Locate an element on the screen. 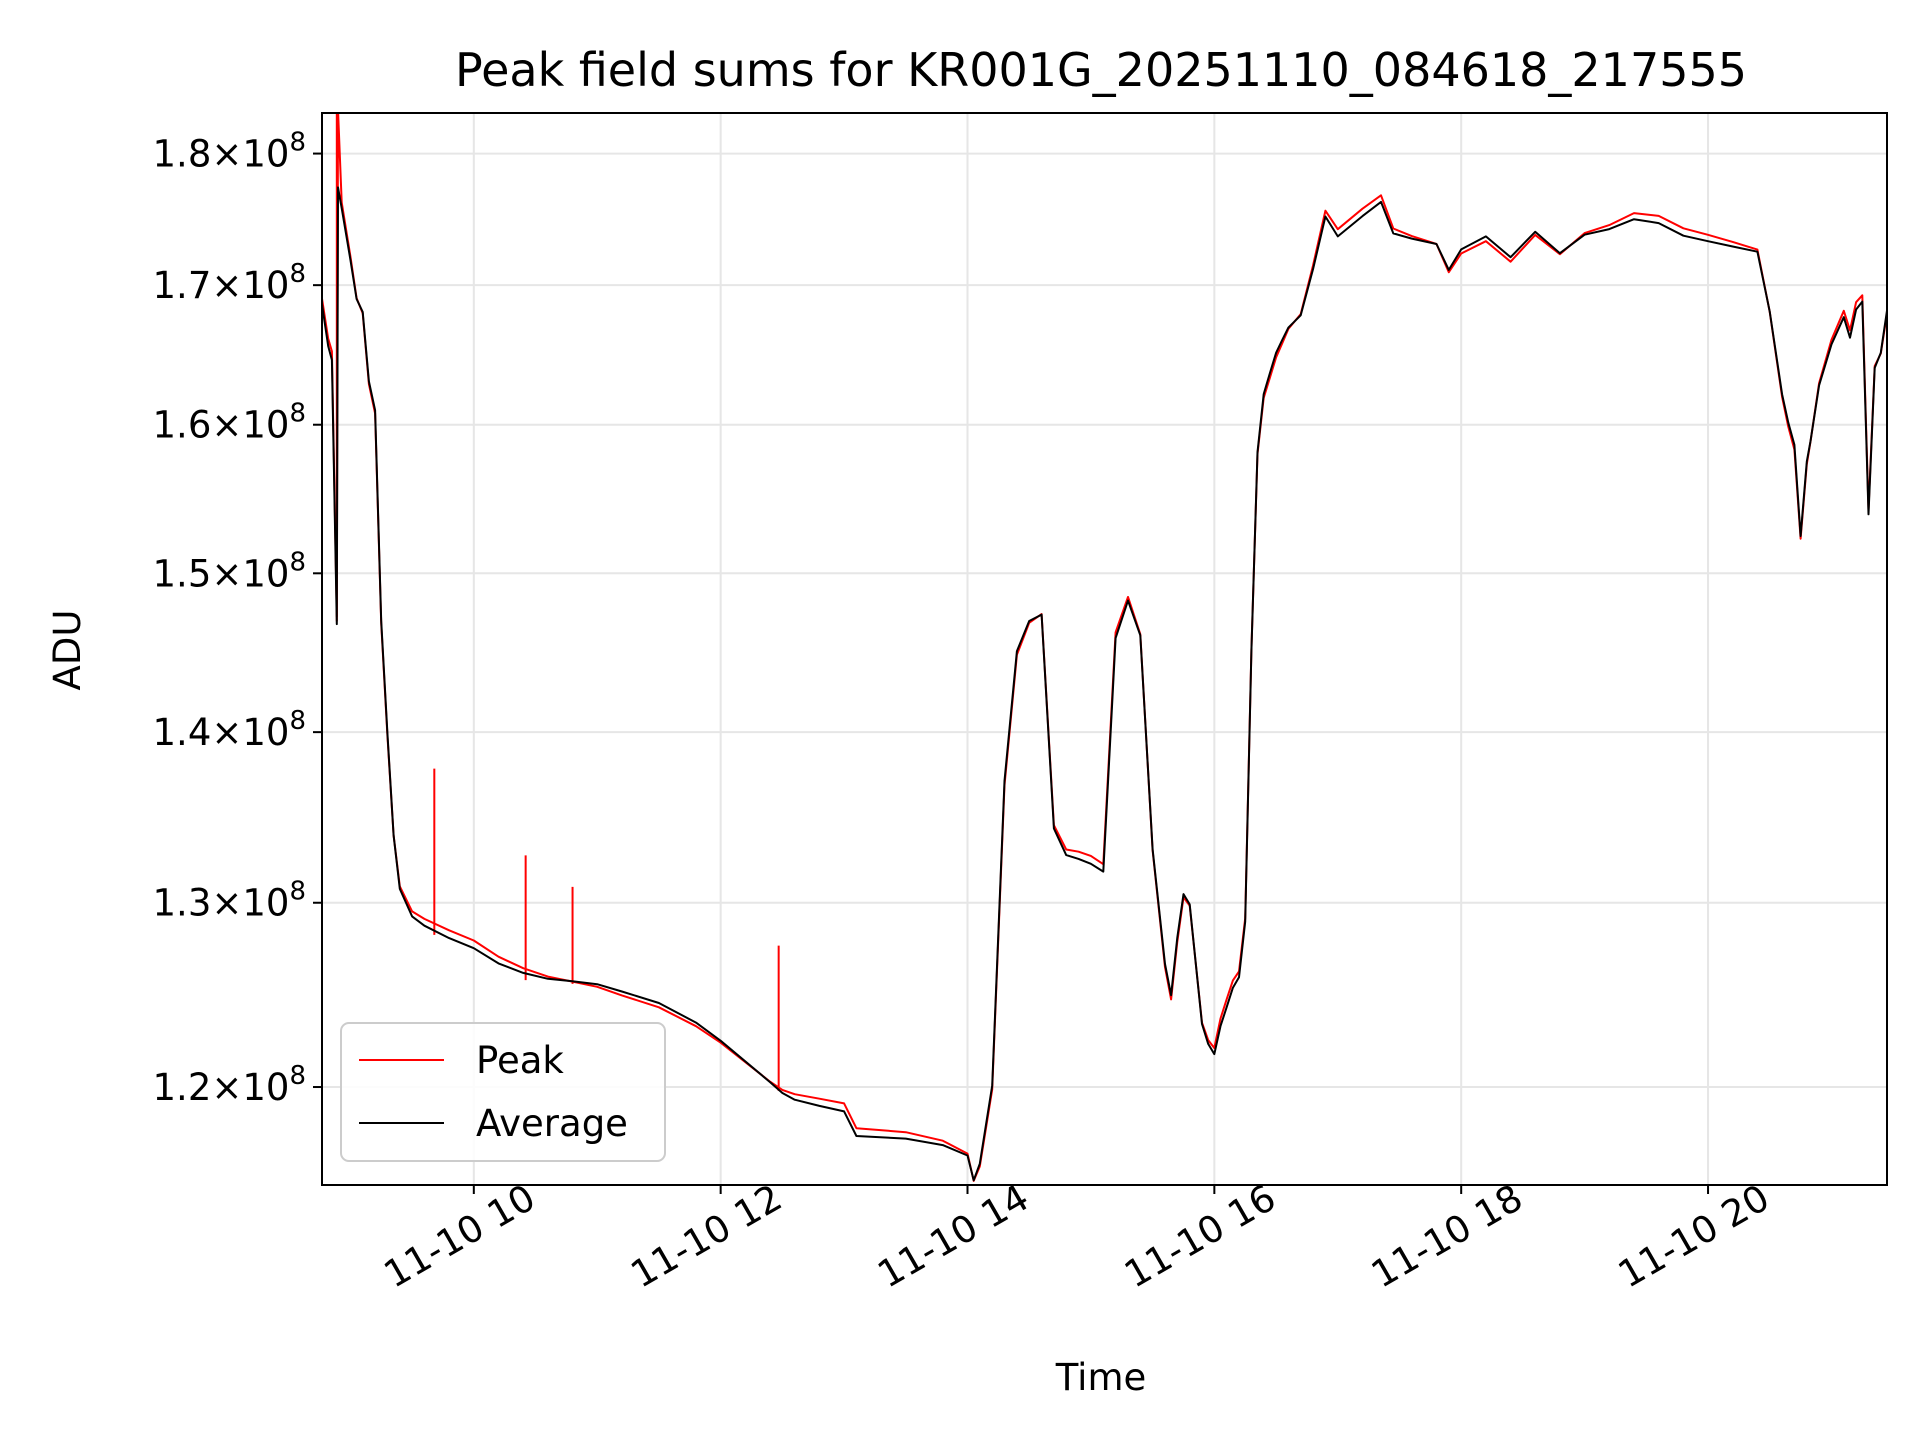 Image resolution: width=1920 pixels, height=1440 pixels. y-tick-label: 1.4×108 is located at coordinates (229, 730).